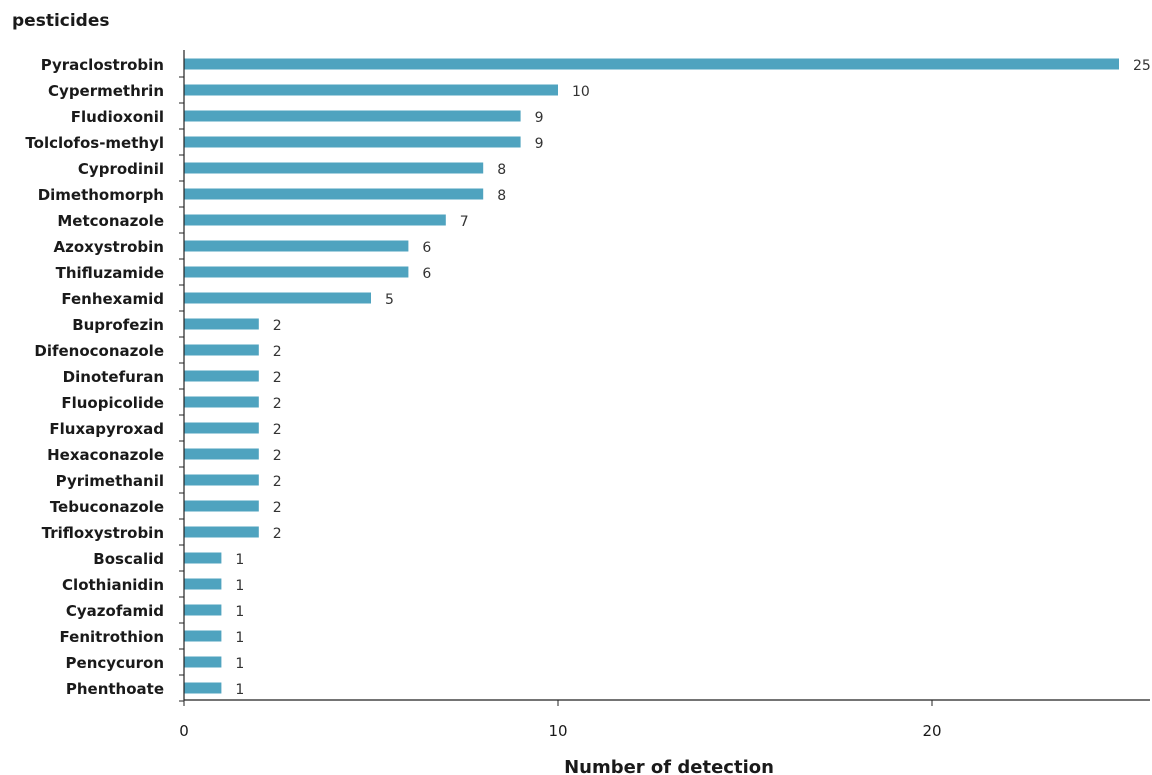 Image resolution: width=1152 pixels, height=775 pixels. I want to click on category-label: Pyraclostrobin, so click(102, 65).